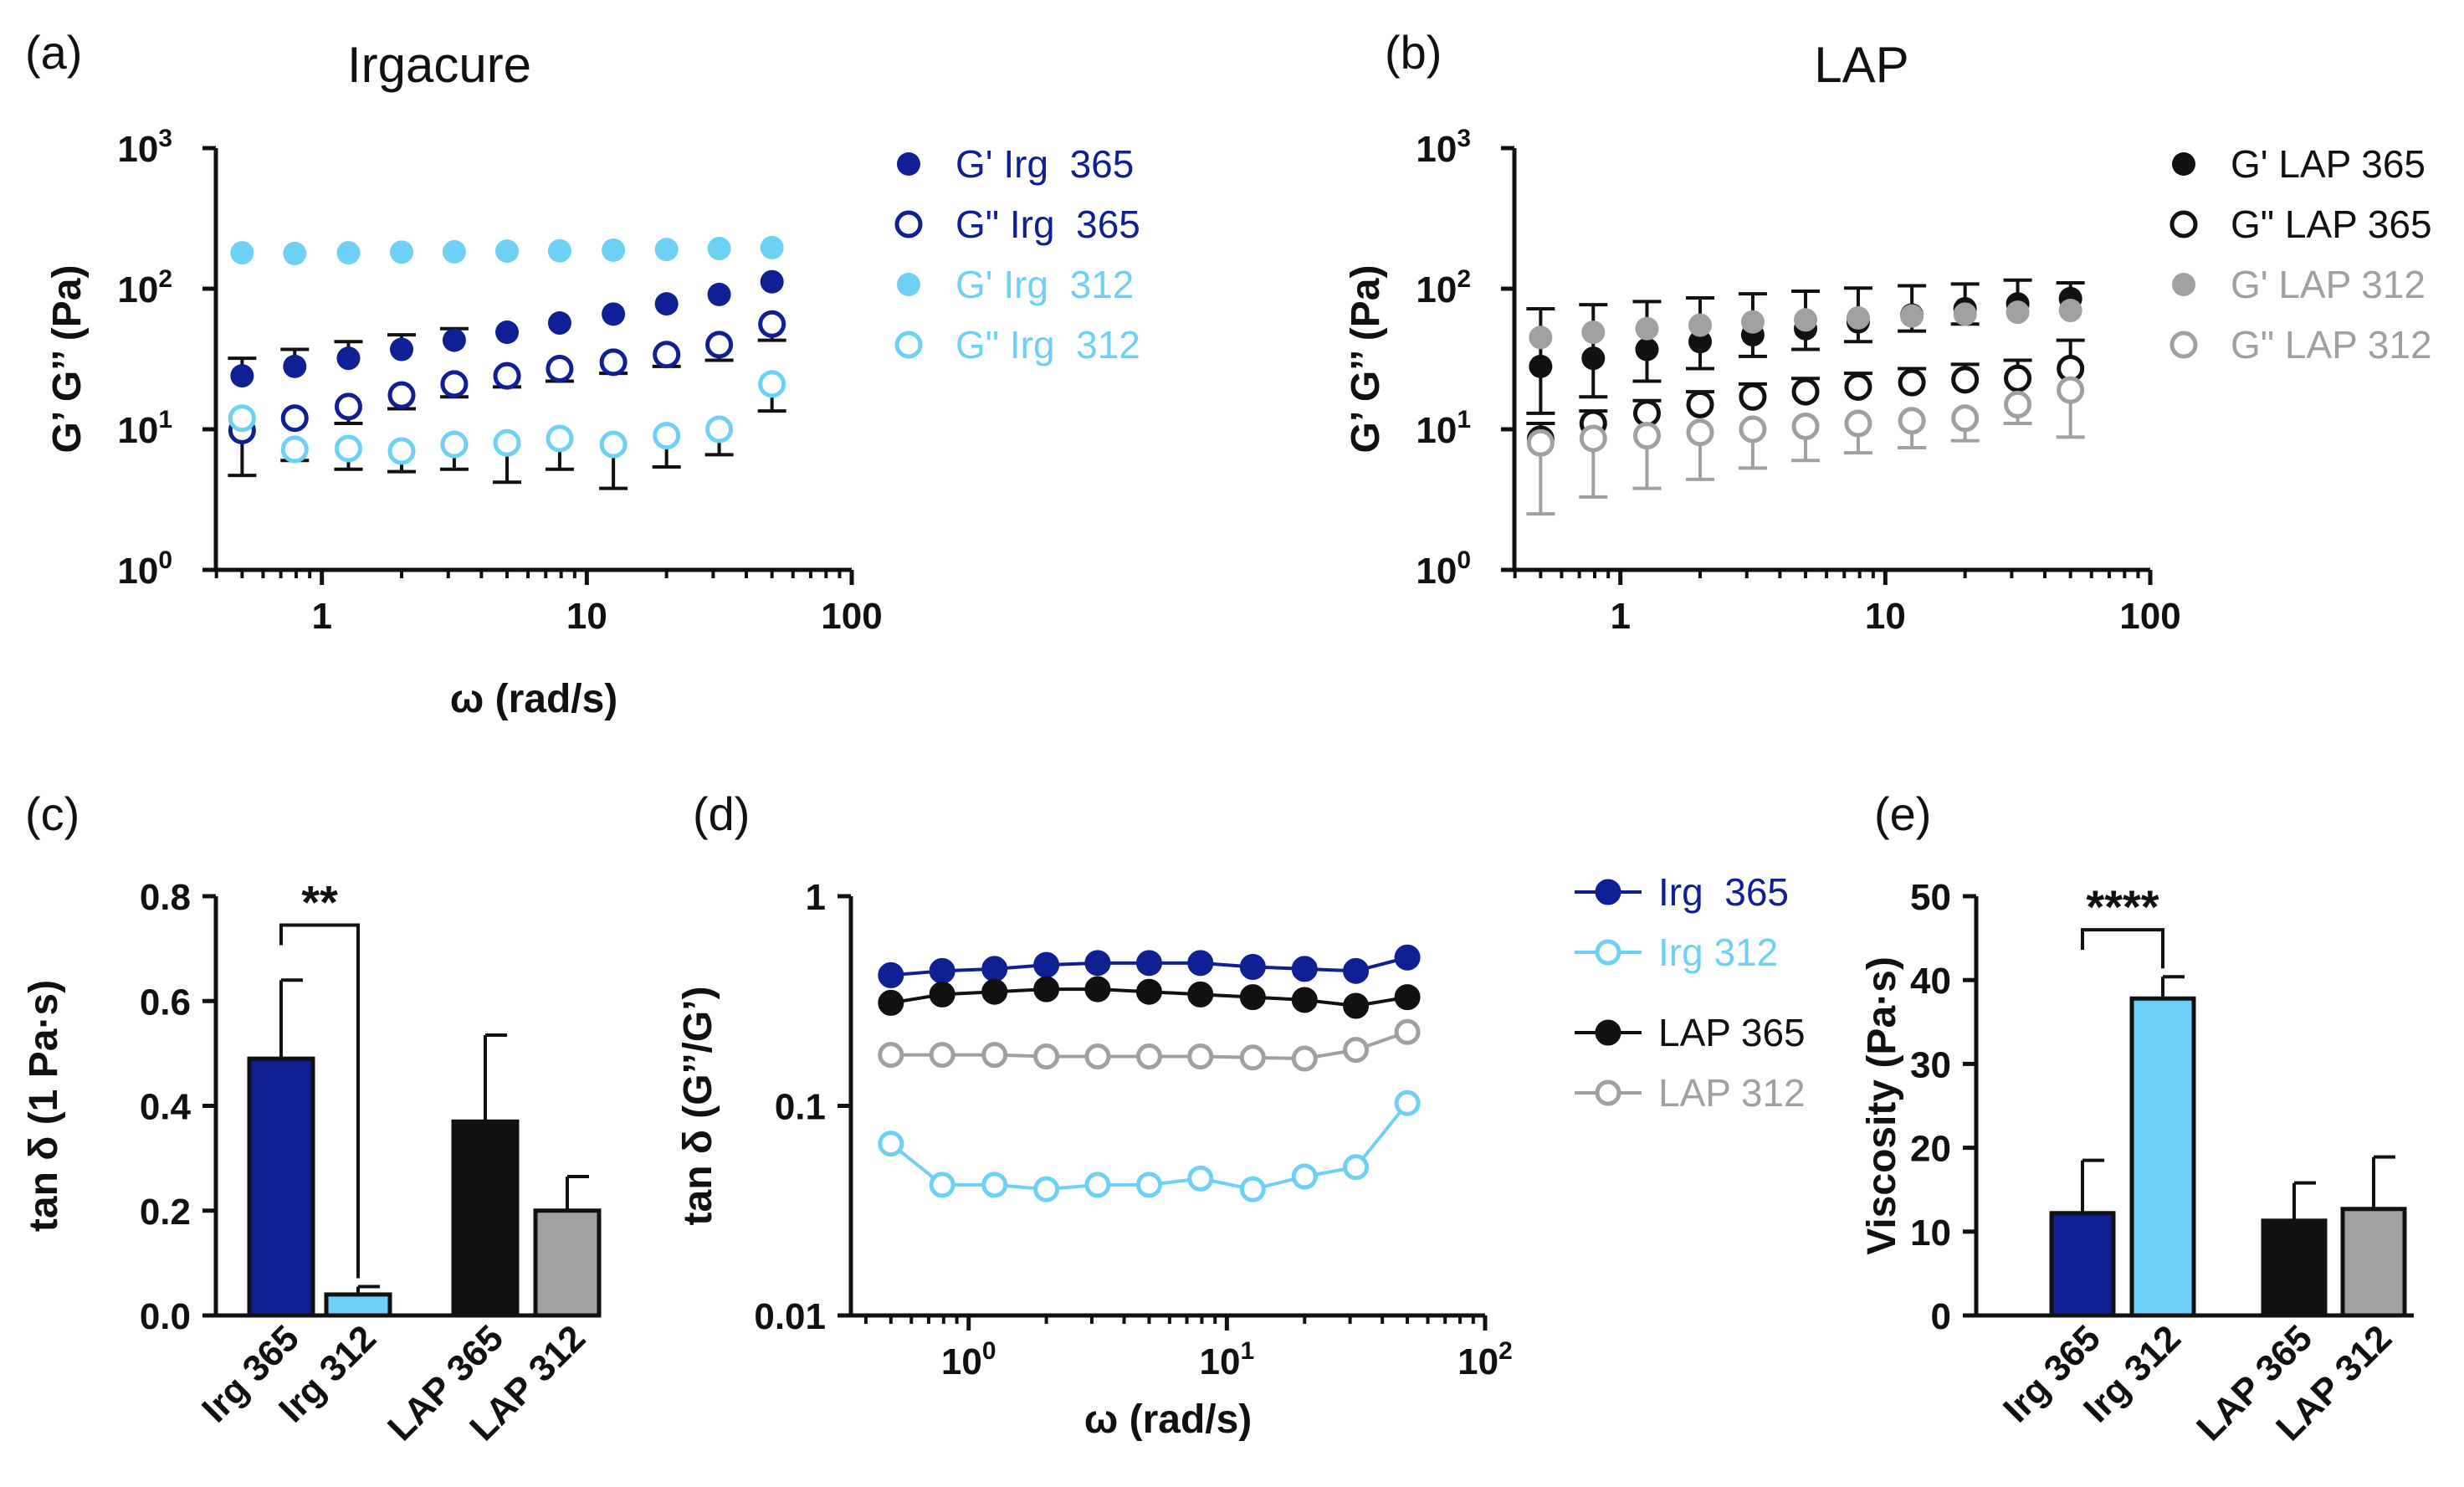 The width and height of the screenshot is (2464, 1487). I want to click on x-tick-label: 1, so click(321, 616).